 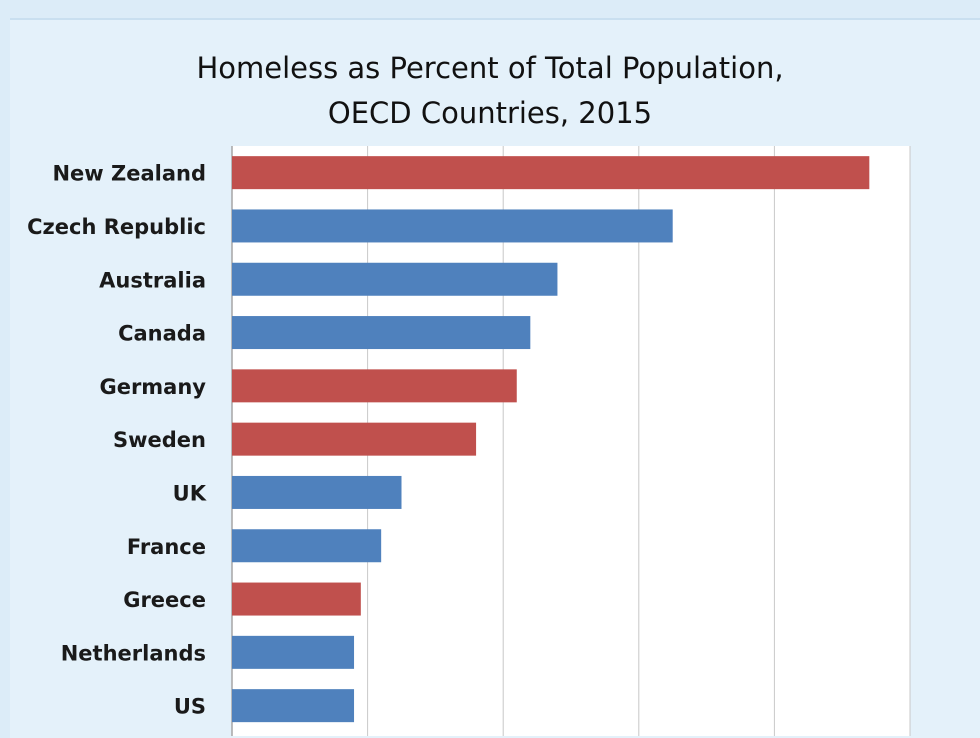 What do you see at coordinates (159, 440) in the screenshot?
I see `category-label: Sweden` at bounding box center [159, 440].